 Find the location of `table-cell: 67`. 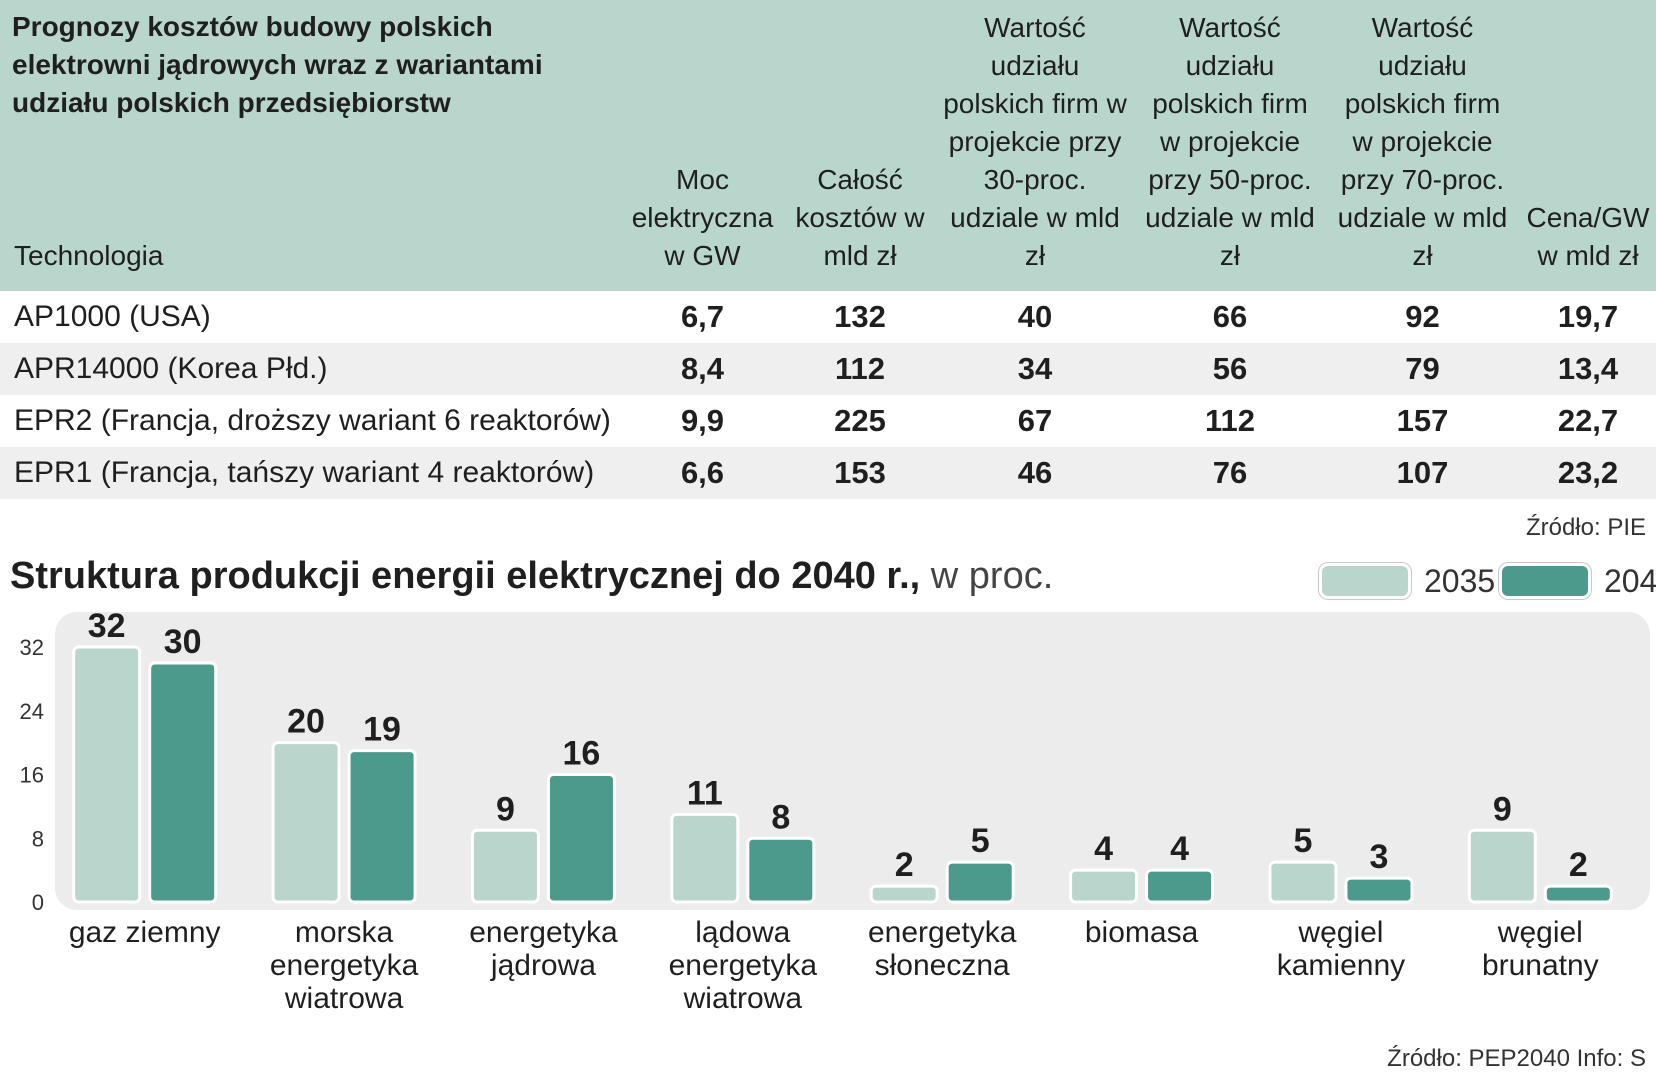

table-cell: 67 is located at coordinates (1035, 420).